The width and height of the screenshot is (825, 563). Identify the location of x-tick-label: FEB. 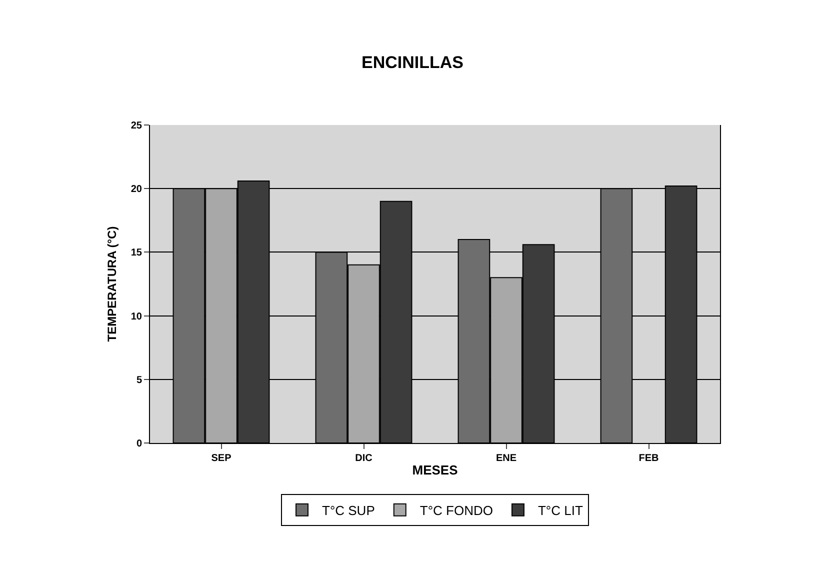
(648, 458).